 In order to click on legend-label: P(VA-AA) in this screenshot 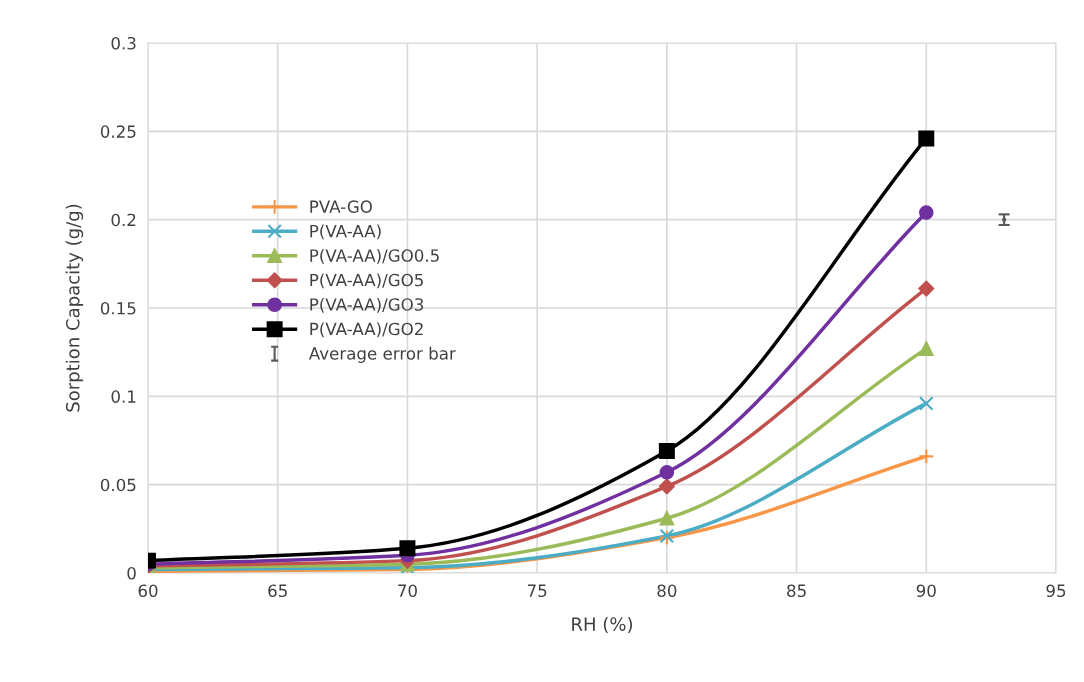, I will do `click(345, 232)`.